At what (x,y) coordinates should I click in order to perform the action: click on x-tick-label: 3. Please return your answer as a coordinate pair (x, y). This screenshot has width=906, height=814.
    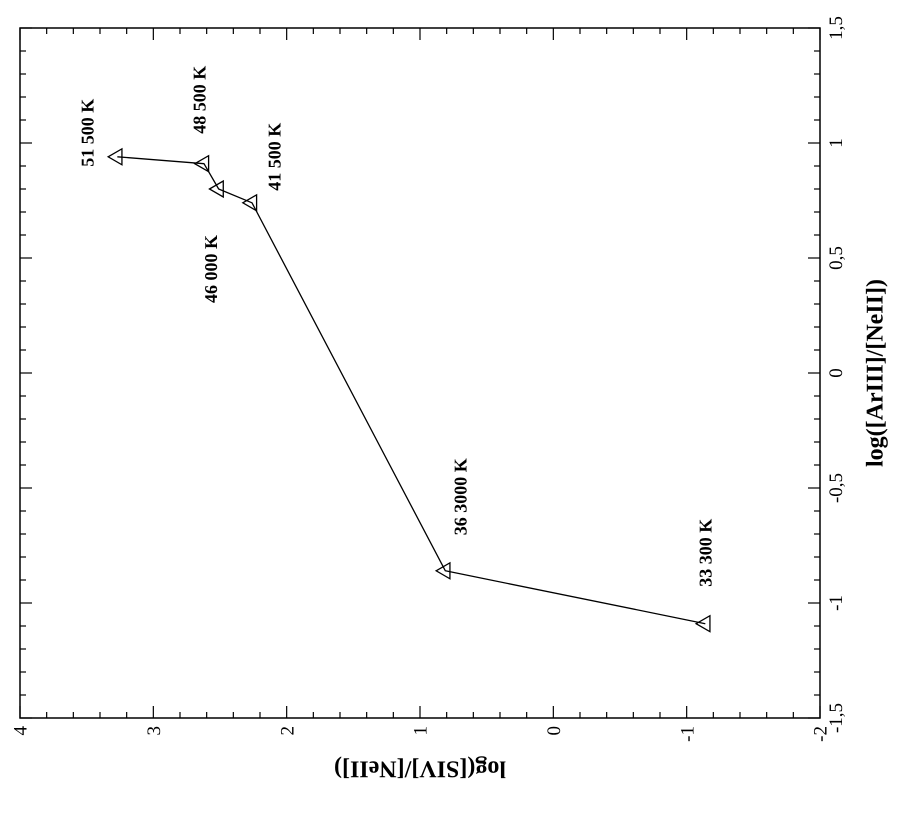
    Looking at the image, I should click on (154, 731).